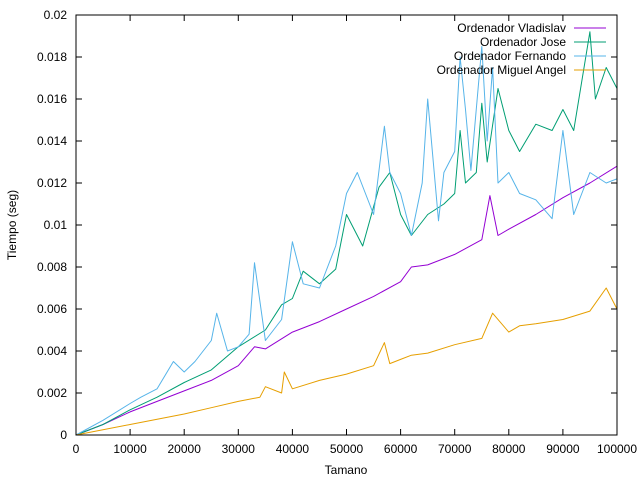 Image resolution: width=640 pixels, height=480 pixels. Describe the element at coordinates (52, 141) in the screenshot. I see `y-tick-label: 0.014` at that location.